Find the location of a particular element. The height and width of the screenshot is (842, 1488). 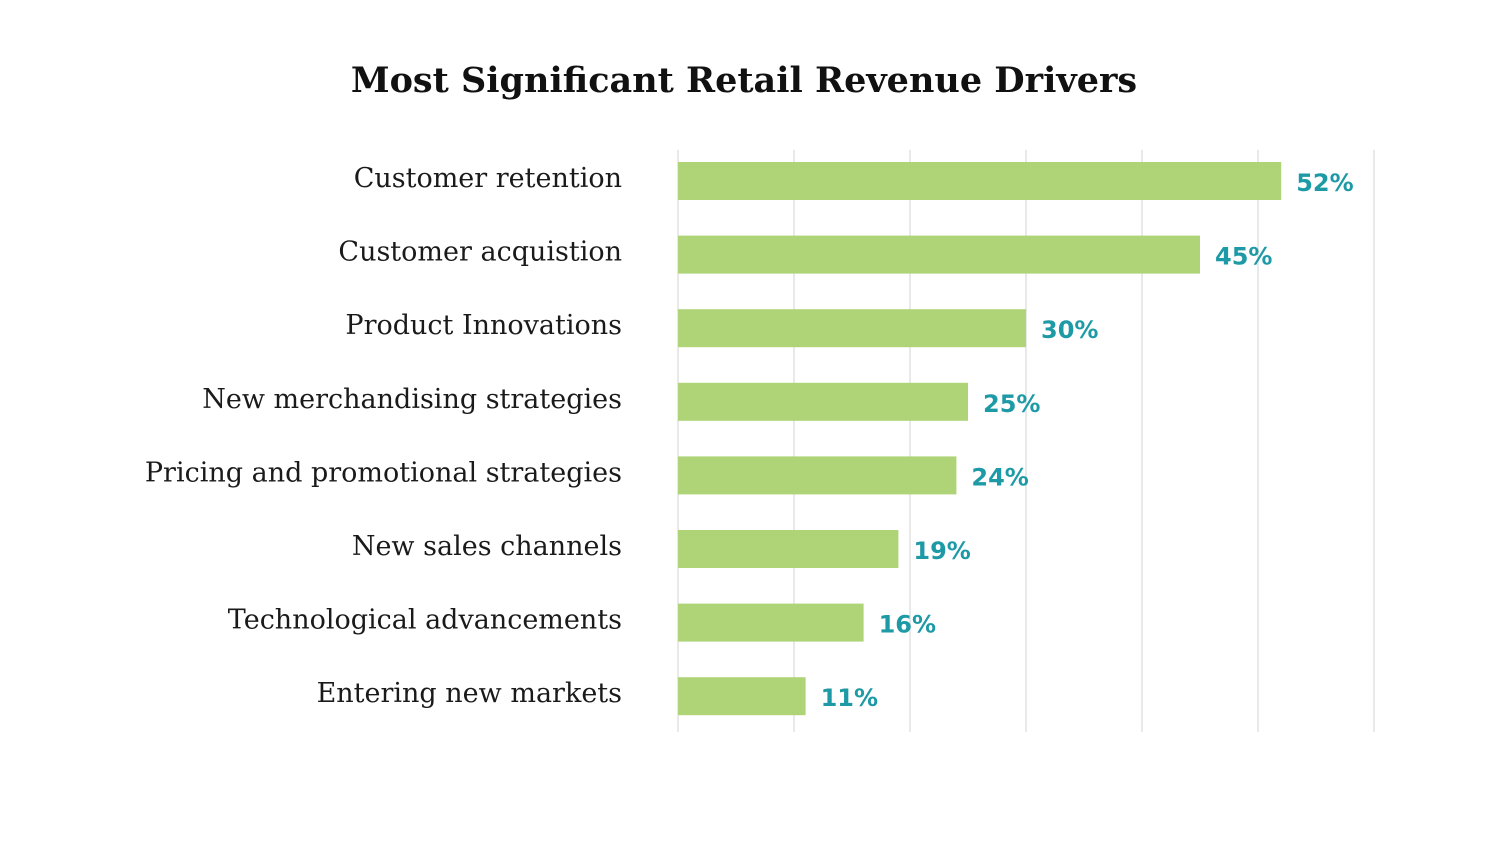

category-label: Customer retention is located at coordinates (488, 178).